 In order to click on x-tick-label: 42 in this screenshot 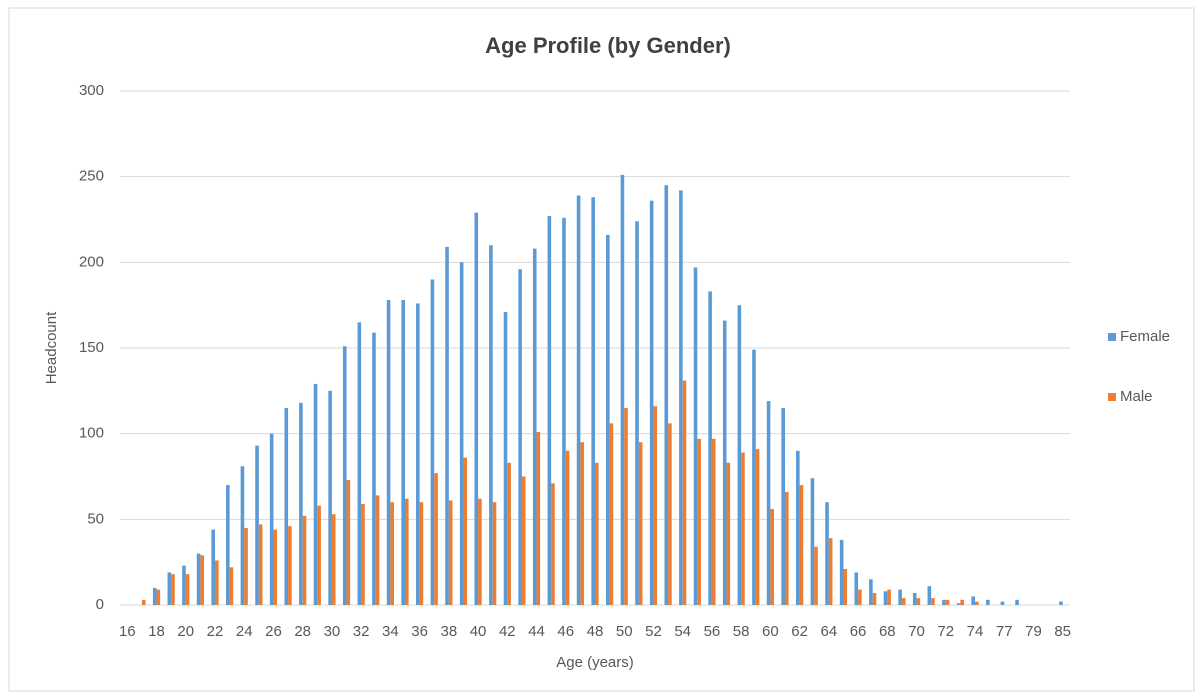, I will do `click(507, 631)`.